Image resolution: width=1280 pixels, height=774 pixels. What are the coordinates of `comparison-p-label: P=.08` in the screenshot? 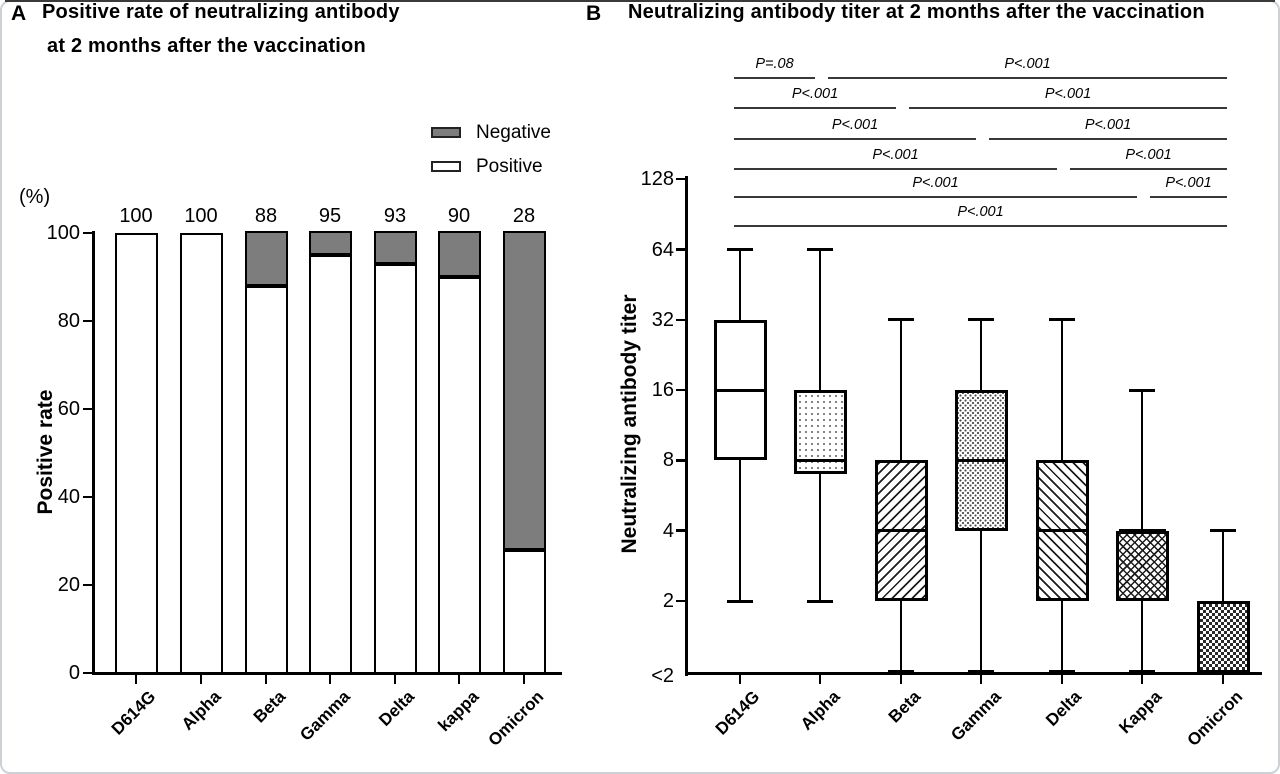 It's located at (774, 64).